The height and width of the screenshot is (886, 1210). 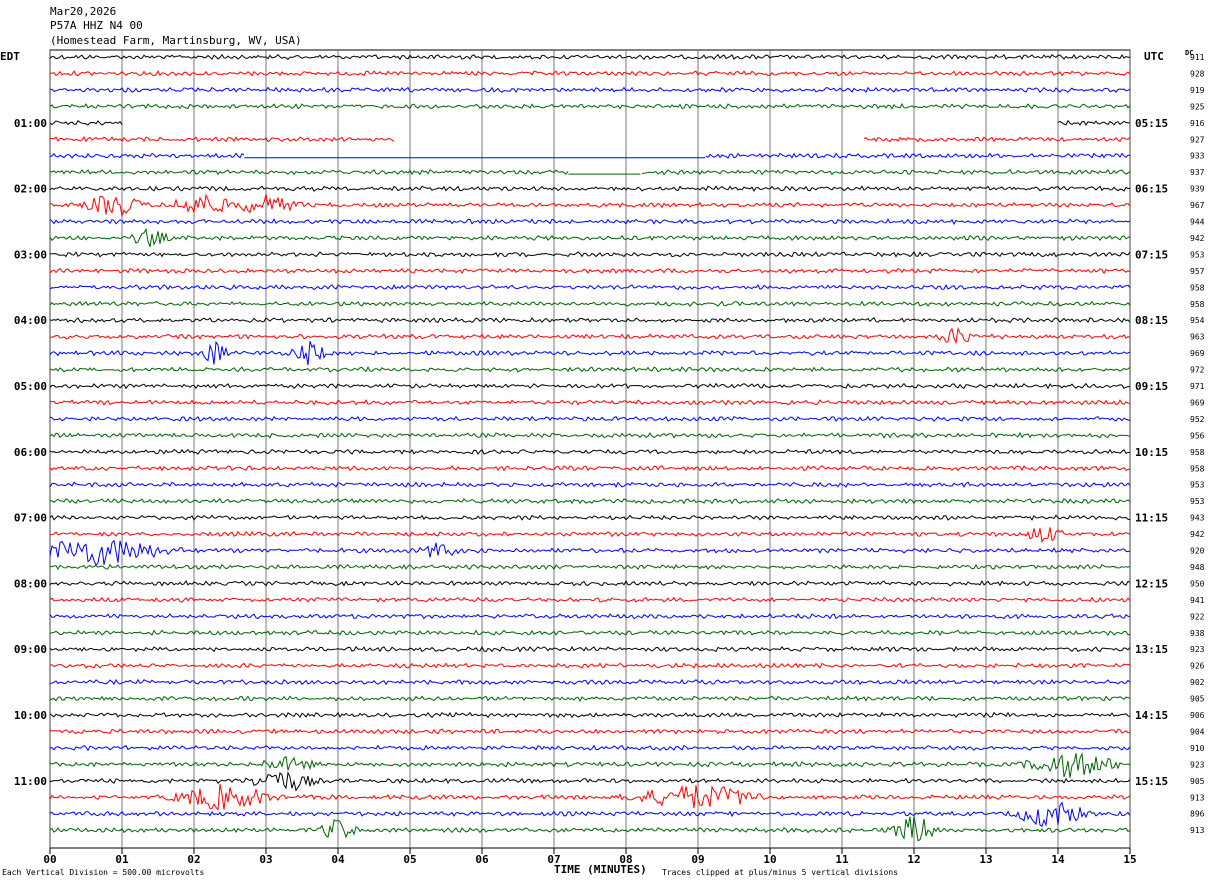 I want to click on edt-hour-label: 01:00, so click(x=30, y=123).